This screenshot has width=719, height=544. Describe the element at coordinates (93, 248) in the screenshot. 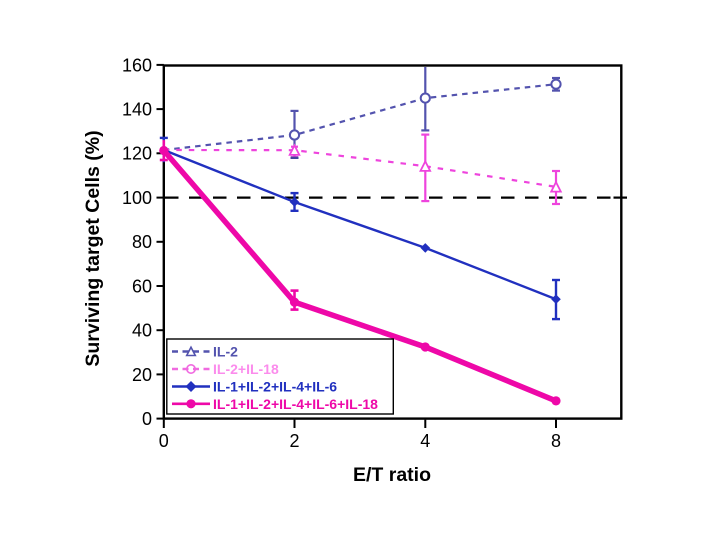

I see `svg-text: Surviving target Cells (%)` at that location.